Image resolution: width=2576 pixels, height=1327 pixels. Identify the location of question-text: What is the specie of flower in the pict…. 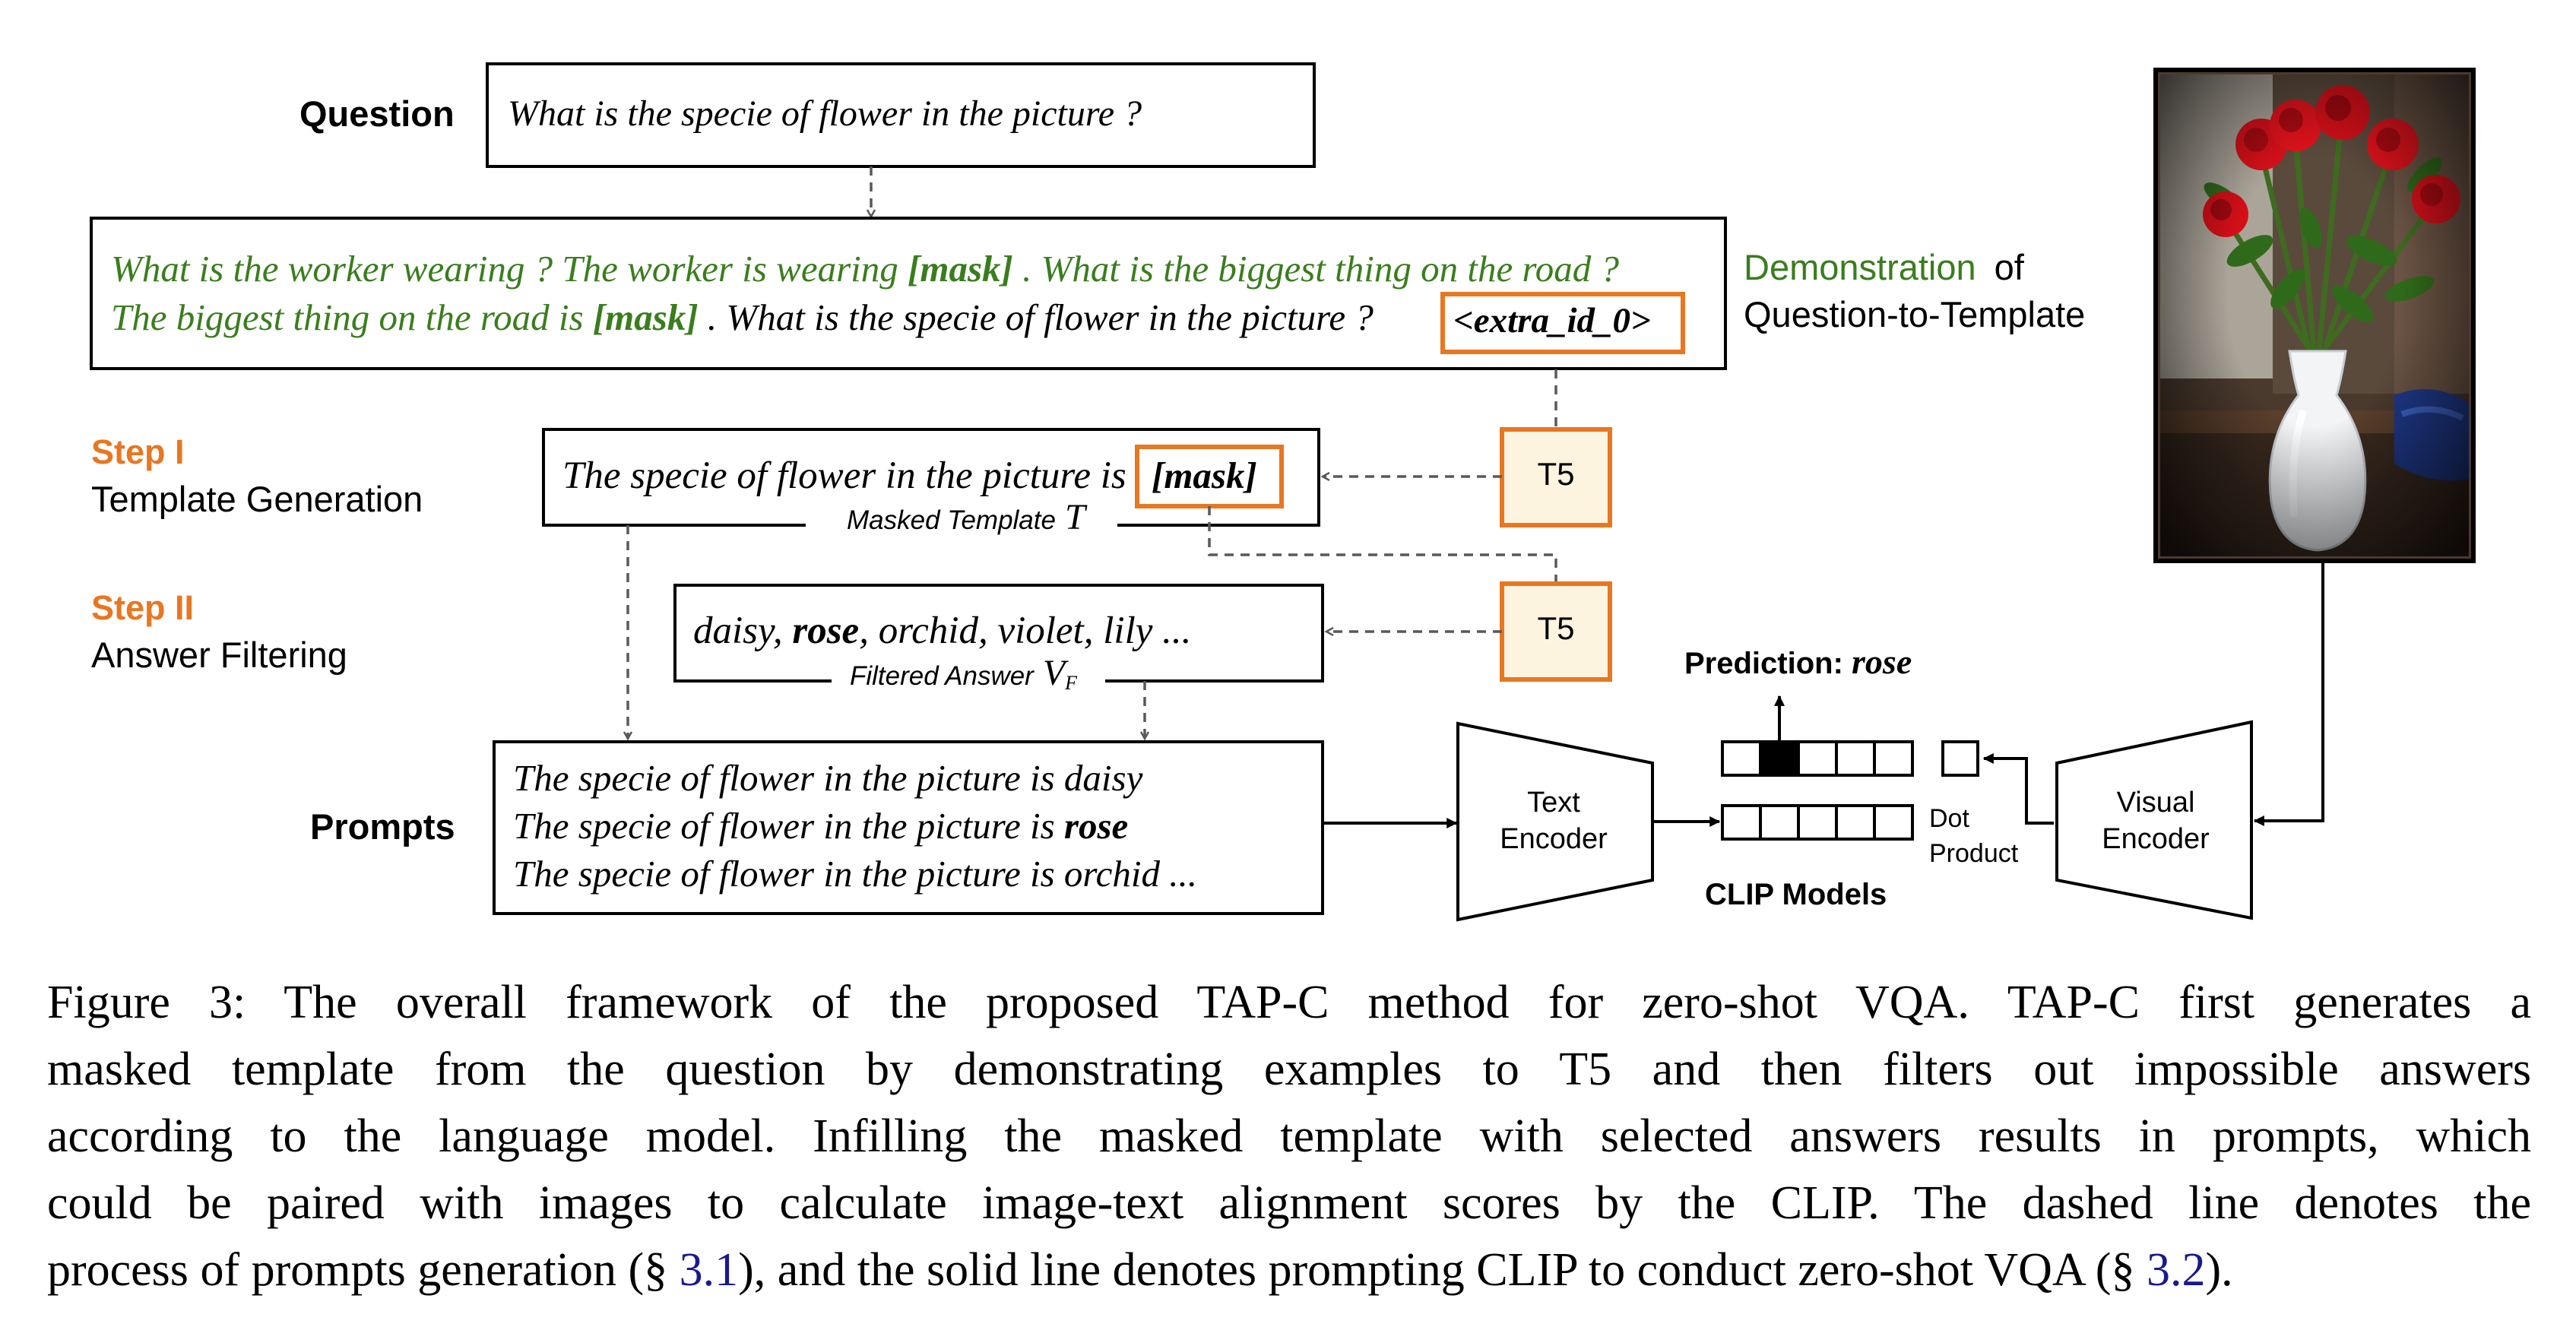
(825, 113).